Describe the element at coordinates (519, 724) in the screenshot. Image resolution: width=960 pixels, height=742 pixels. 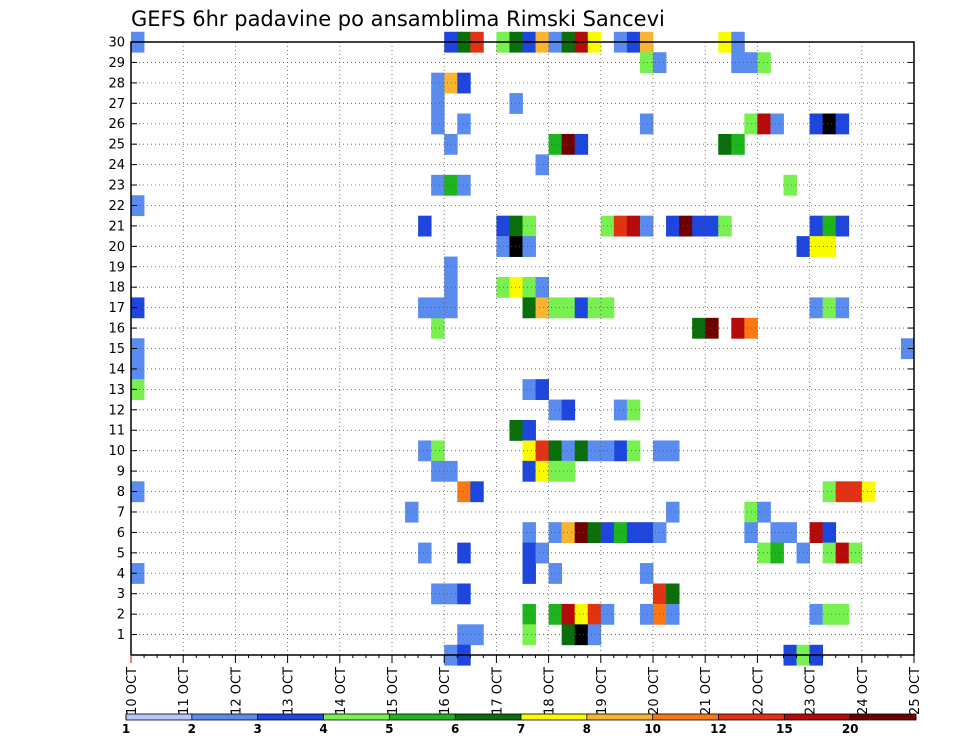
I see `colorbar: 1 2 3 4 5 6 7 8 10 12 15 20` at that location.